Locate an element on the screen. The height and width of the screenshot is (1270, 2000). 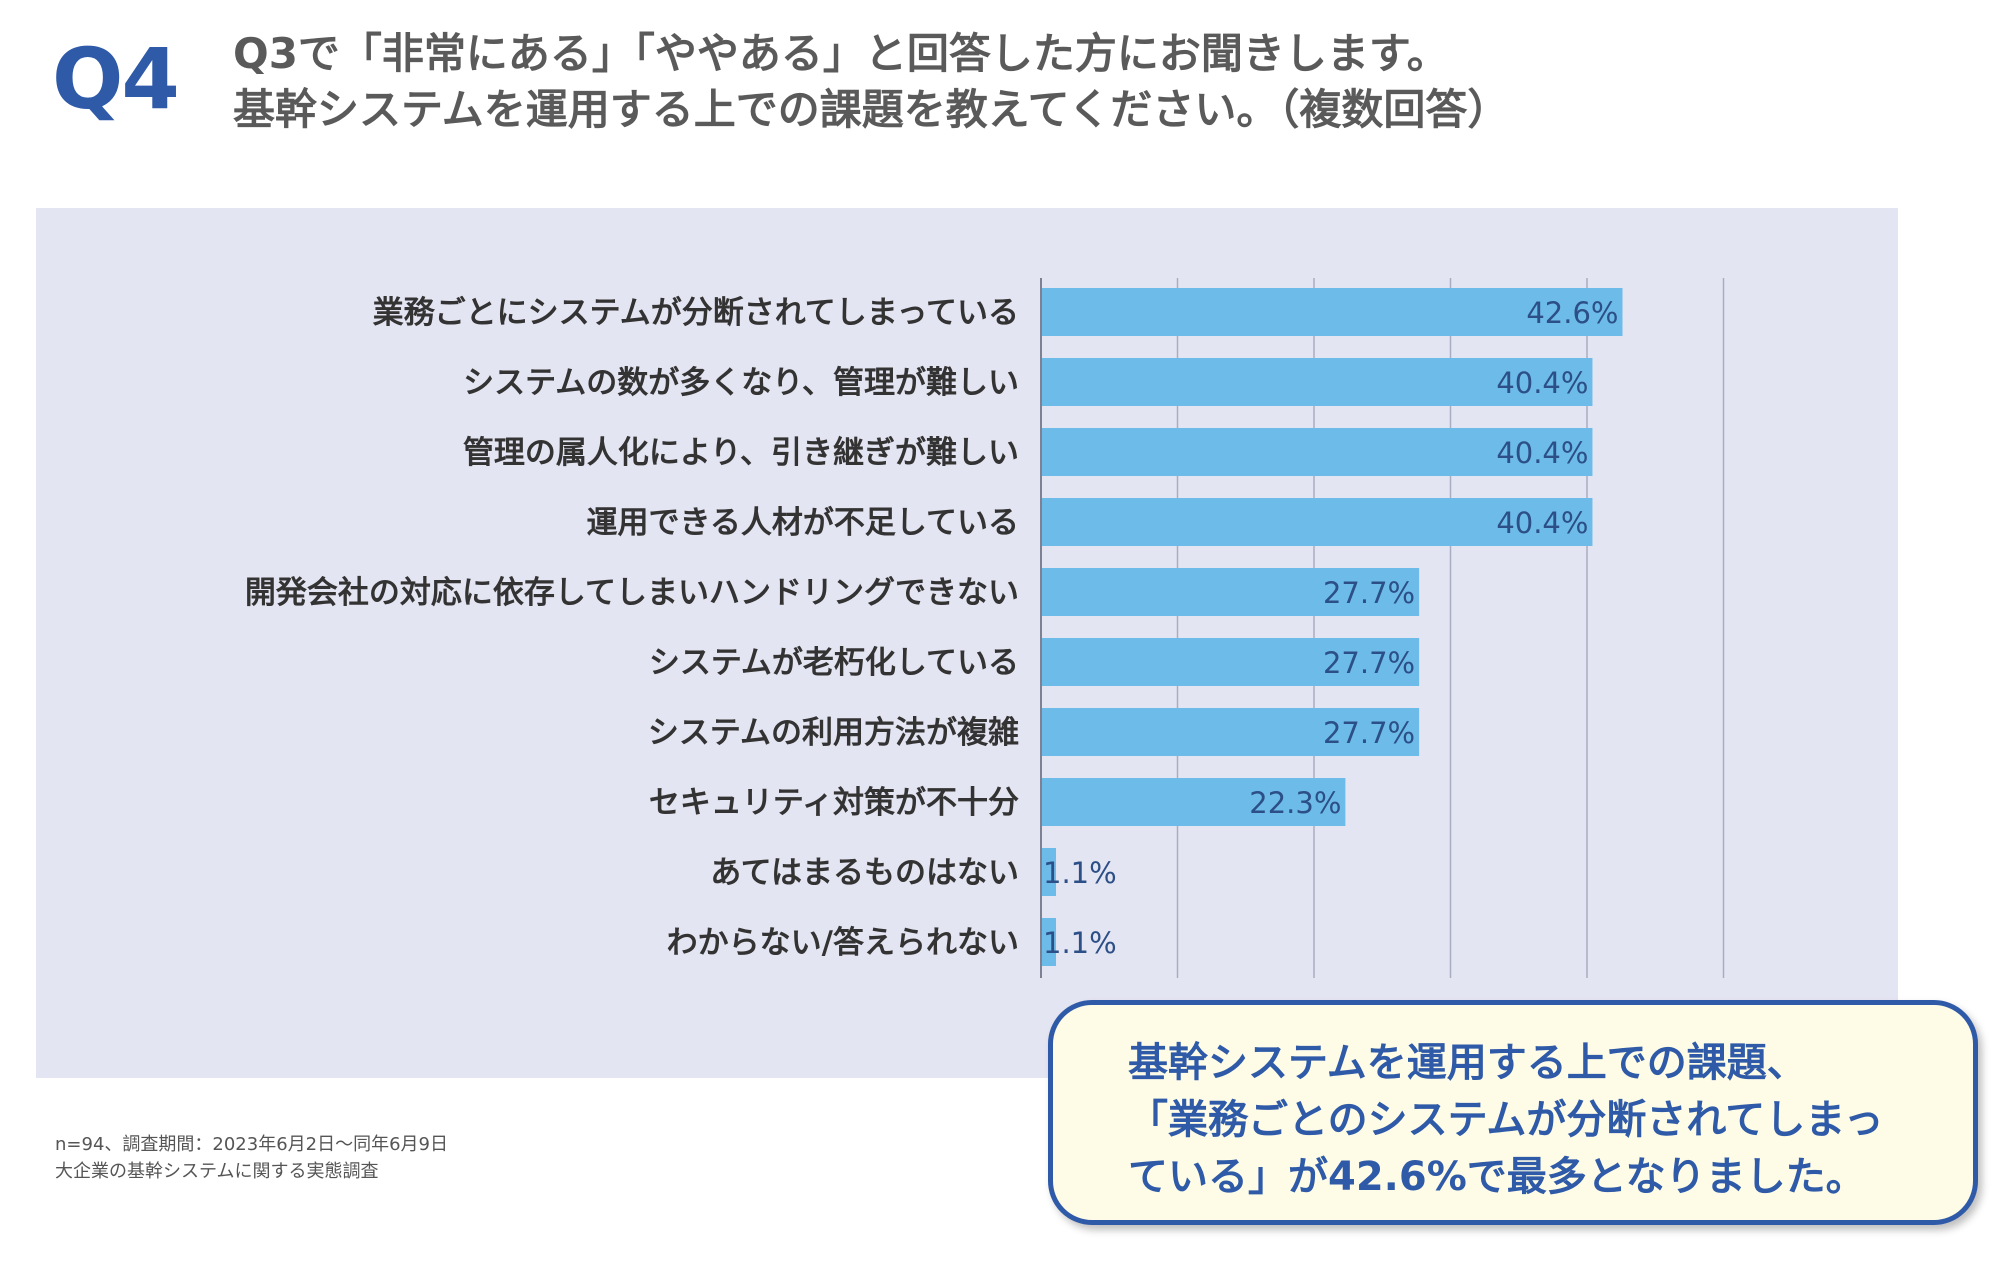
callout-line-2: 「業務ごとのシステムが分断されてしまっ is located at coordinates (1506, 1120).